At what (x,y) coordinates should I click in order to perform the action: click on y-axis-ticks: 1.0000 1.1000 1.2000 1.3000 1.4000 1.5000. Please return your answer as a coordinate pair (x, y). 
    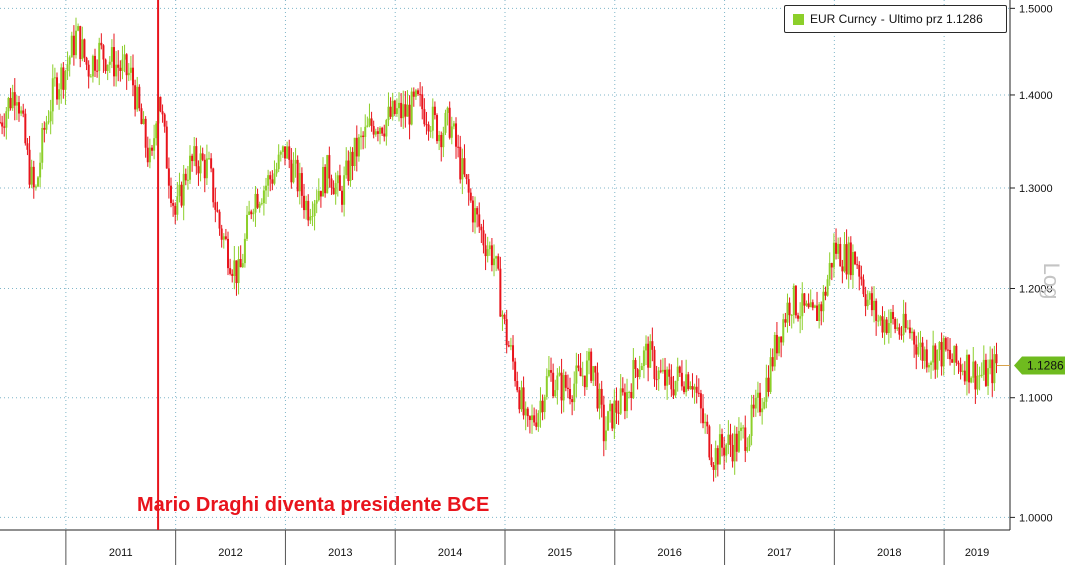
    Looking at the image, I should click on (1031, 263).